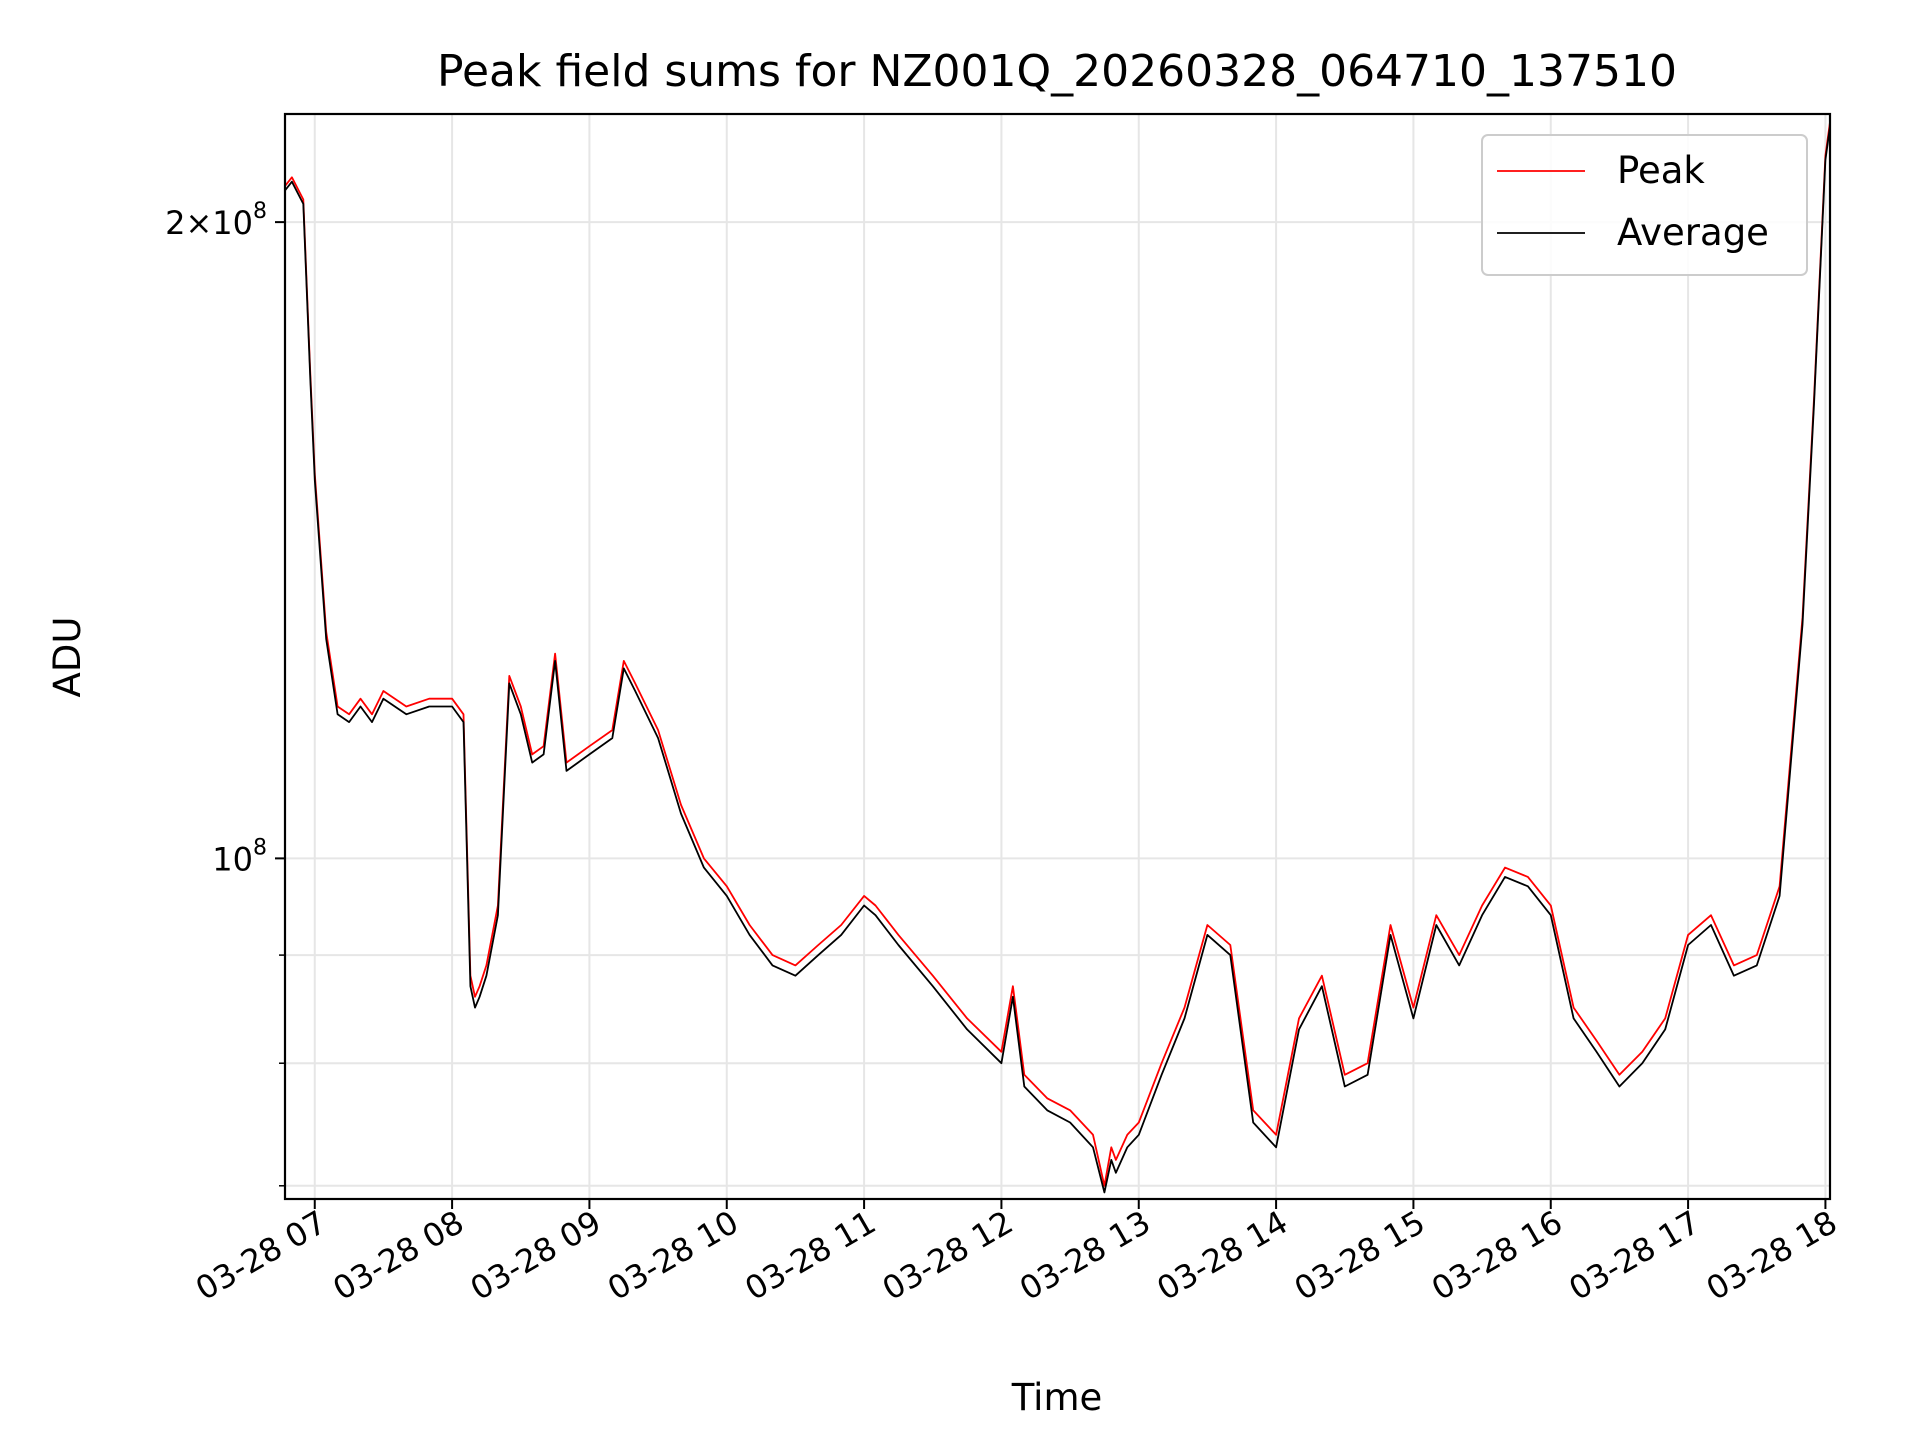 Image resolution: width=1920 pixels, height=1440 pixels. I want to click on y-axis-label: ADU, so click(67, 657).